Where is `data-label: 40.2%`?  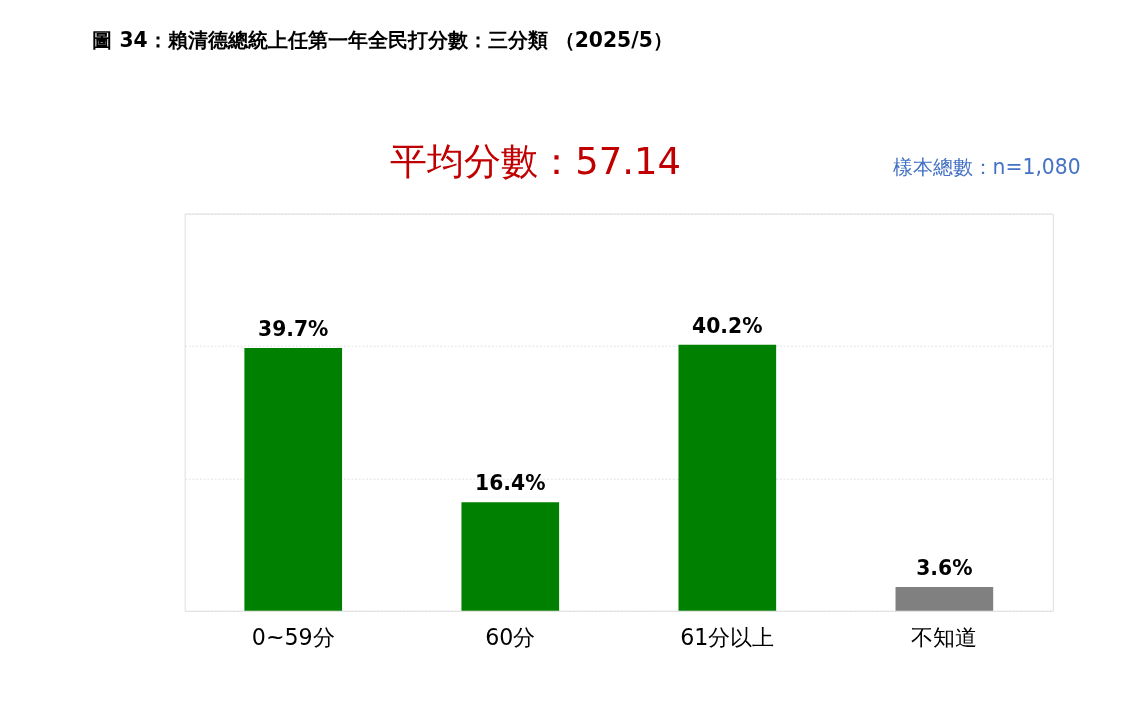
data-label: 40.2% is located at coordinates (727, 325).